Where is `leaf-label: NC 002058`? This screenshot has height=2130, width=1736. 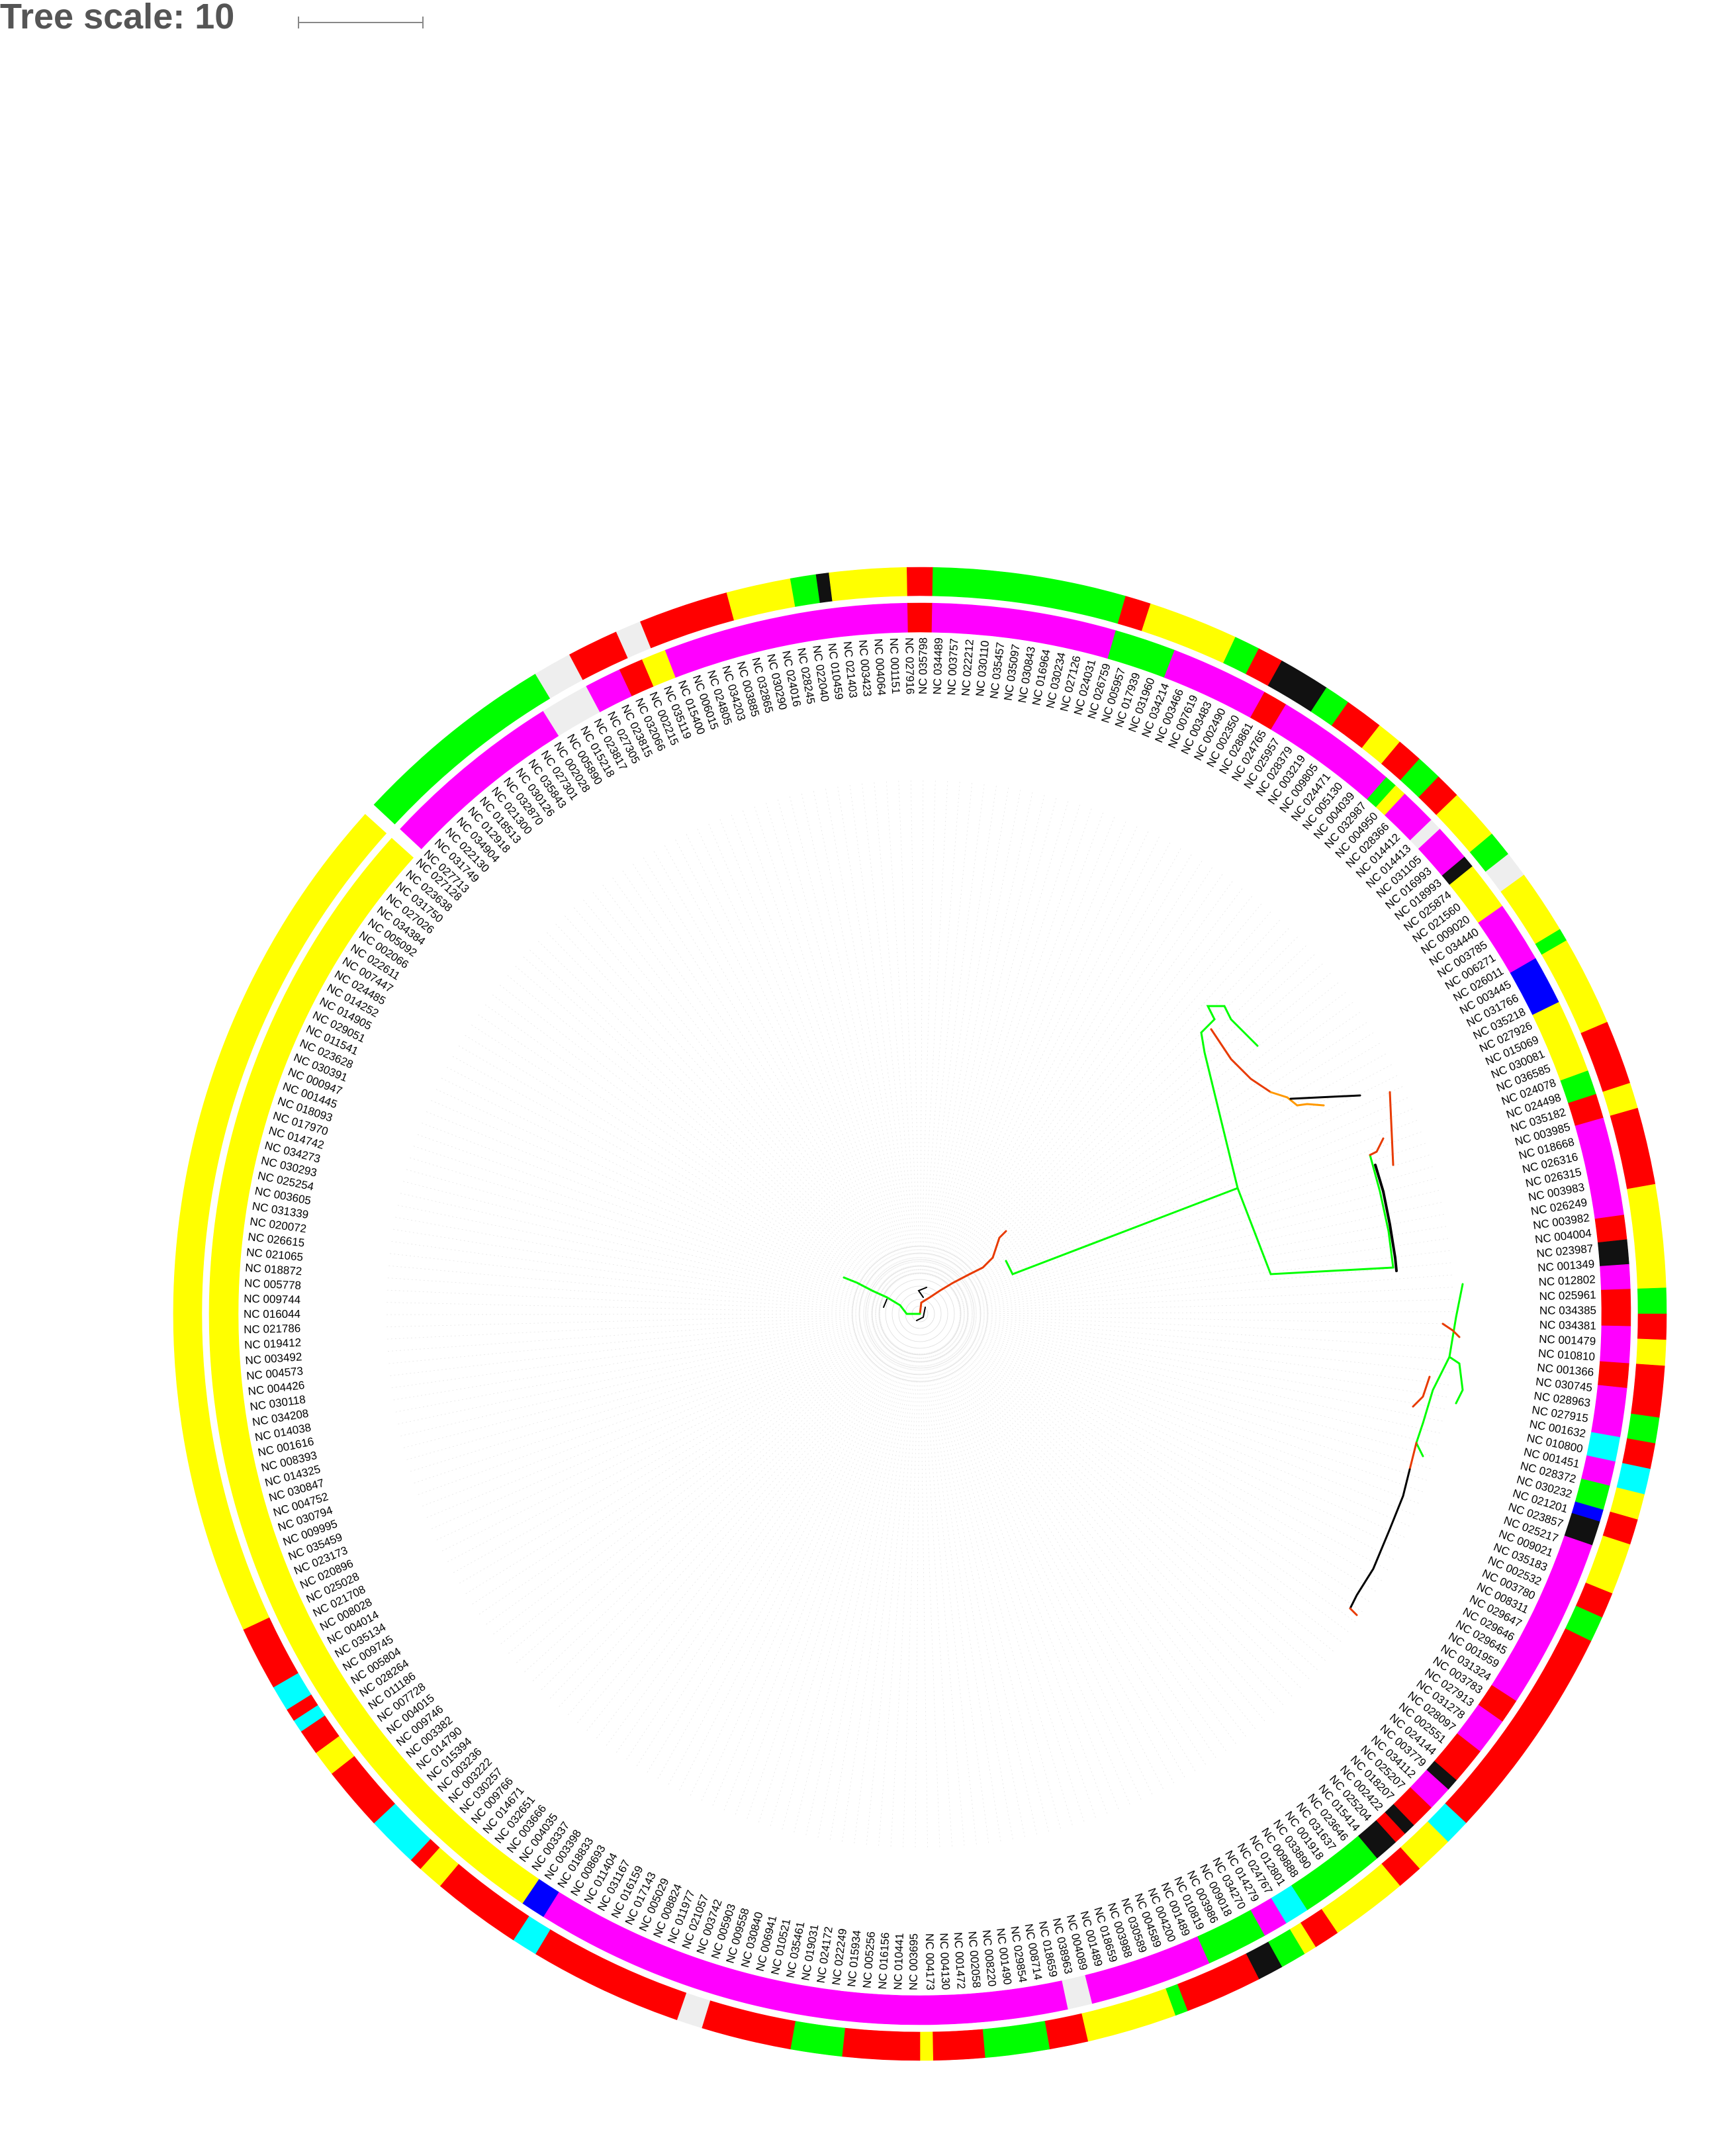 leaf-label: NC 002058 is located at coordinates (974, 1959).